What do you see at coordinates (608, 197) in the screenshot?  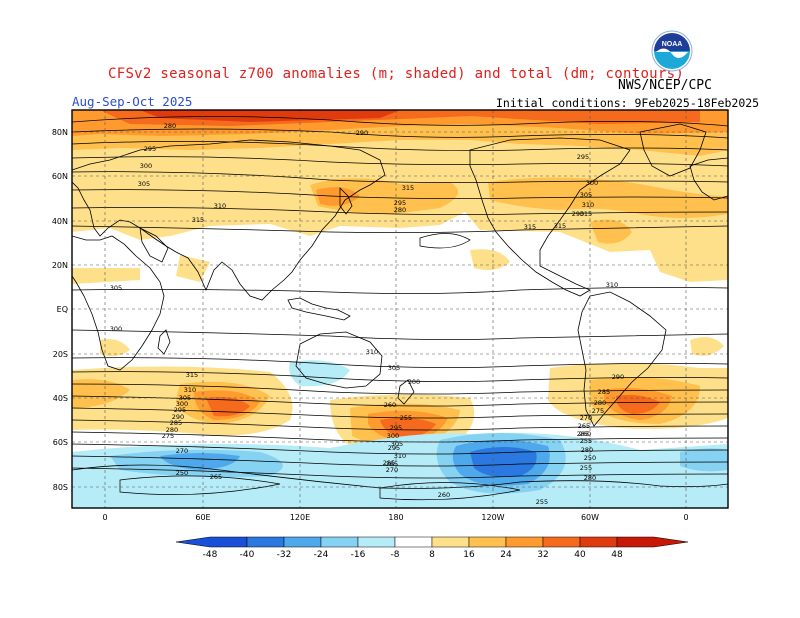 I see `shade-positive-16-atlantic` at bounding box center [608, 197].